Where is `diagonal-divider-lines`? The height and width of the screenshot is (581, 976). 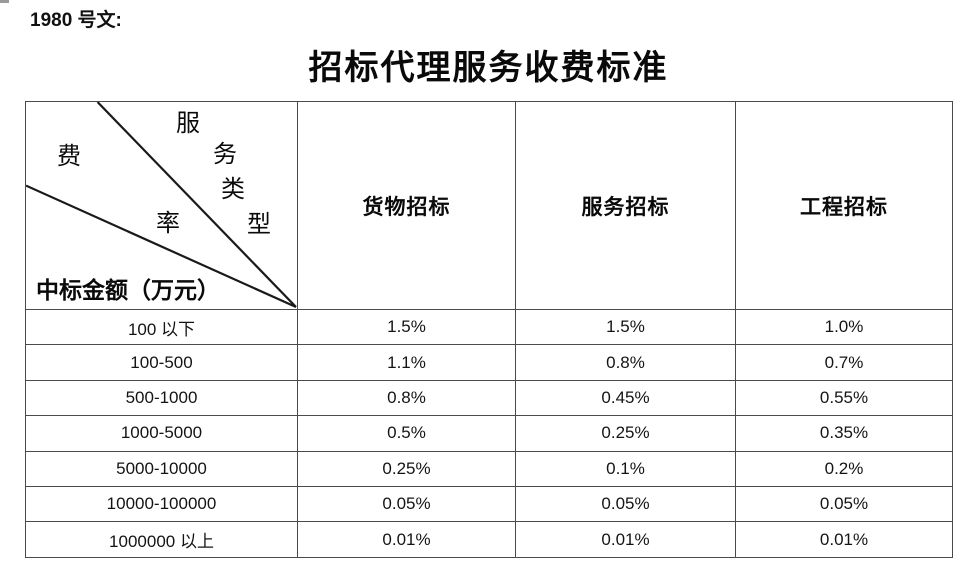
diagonal-divider-lines is located at coordinates (161, 205).